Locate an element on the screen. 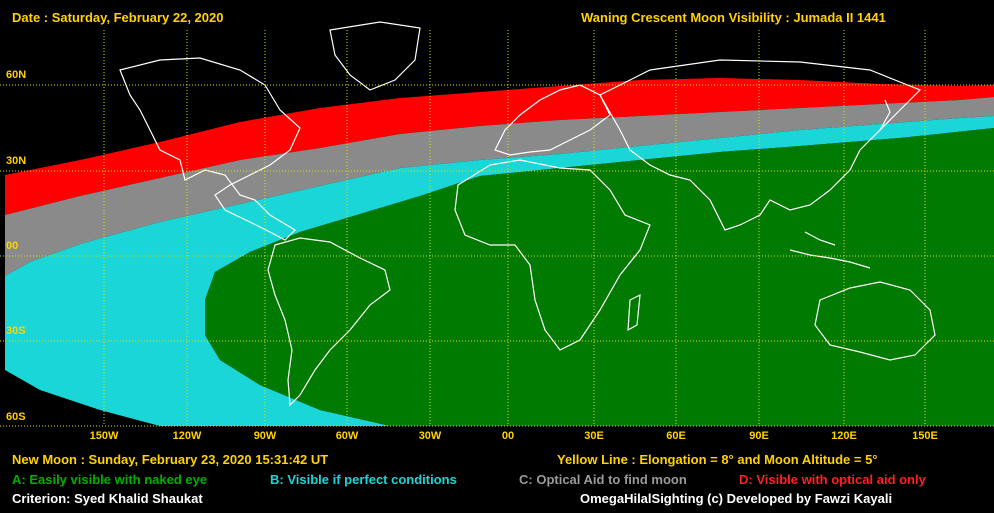  europe-coast is located at coordinates (552, 120).